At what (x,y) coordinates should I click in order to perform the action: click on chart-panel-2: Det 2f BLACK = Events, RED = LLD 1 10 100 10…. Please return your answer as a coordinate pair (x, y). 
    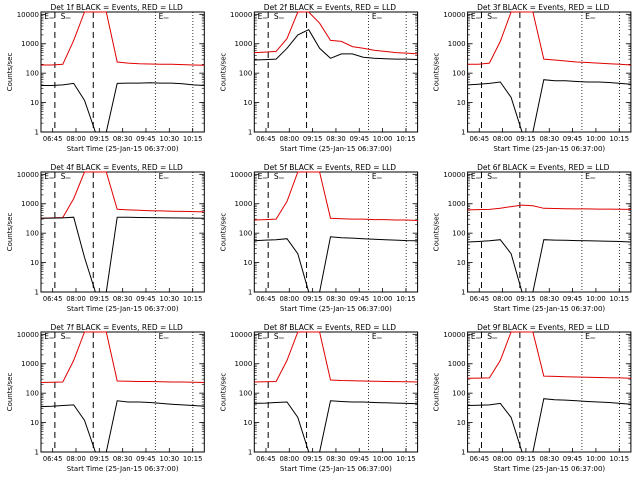
    Looking at the image, I should click on (319, 78).